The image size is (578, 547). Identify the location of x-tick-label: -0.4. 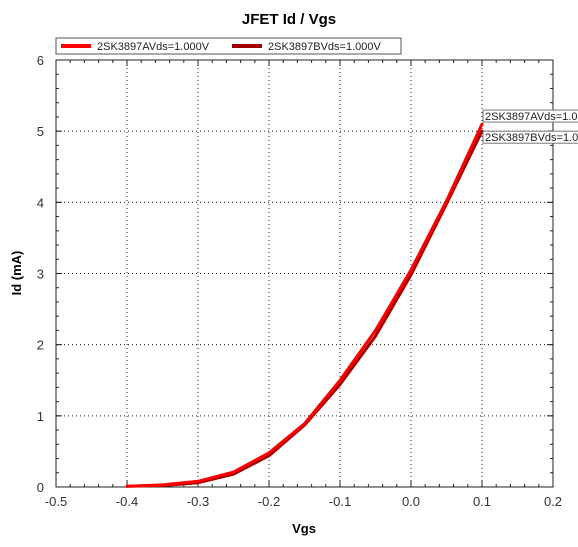
(127, 501).